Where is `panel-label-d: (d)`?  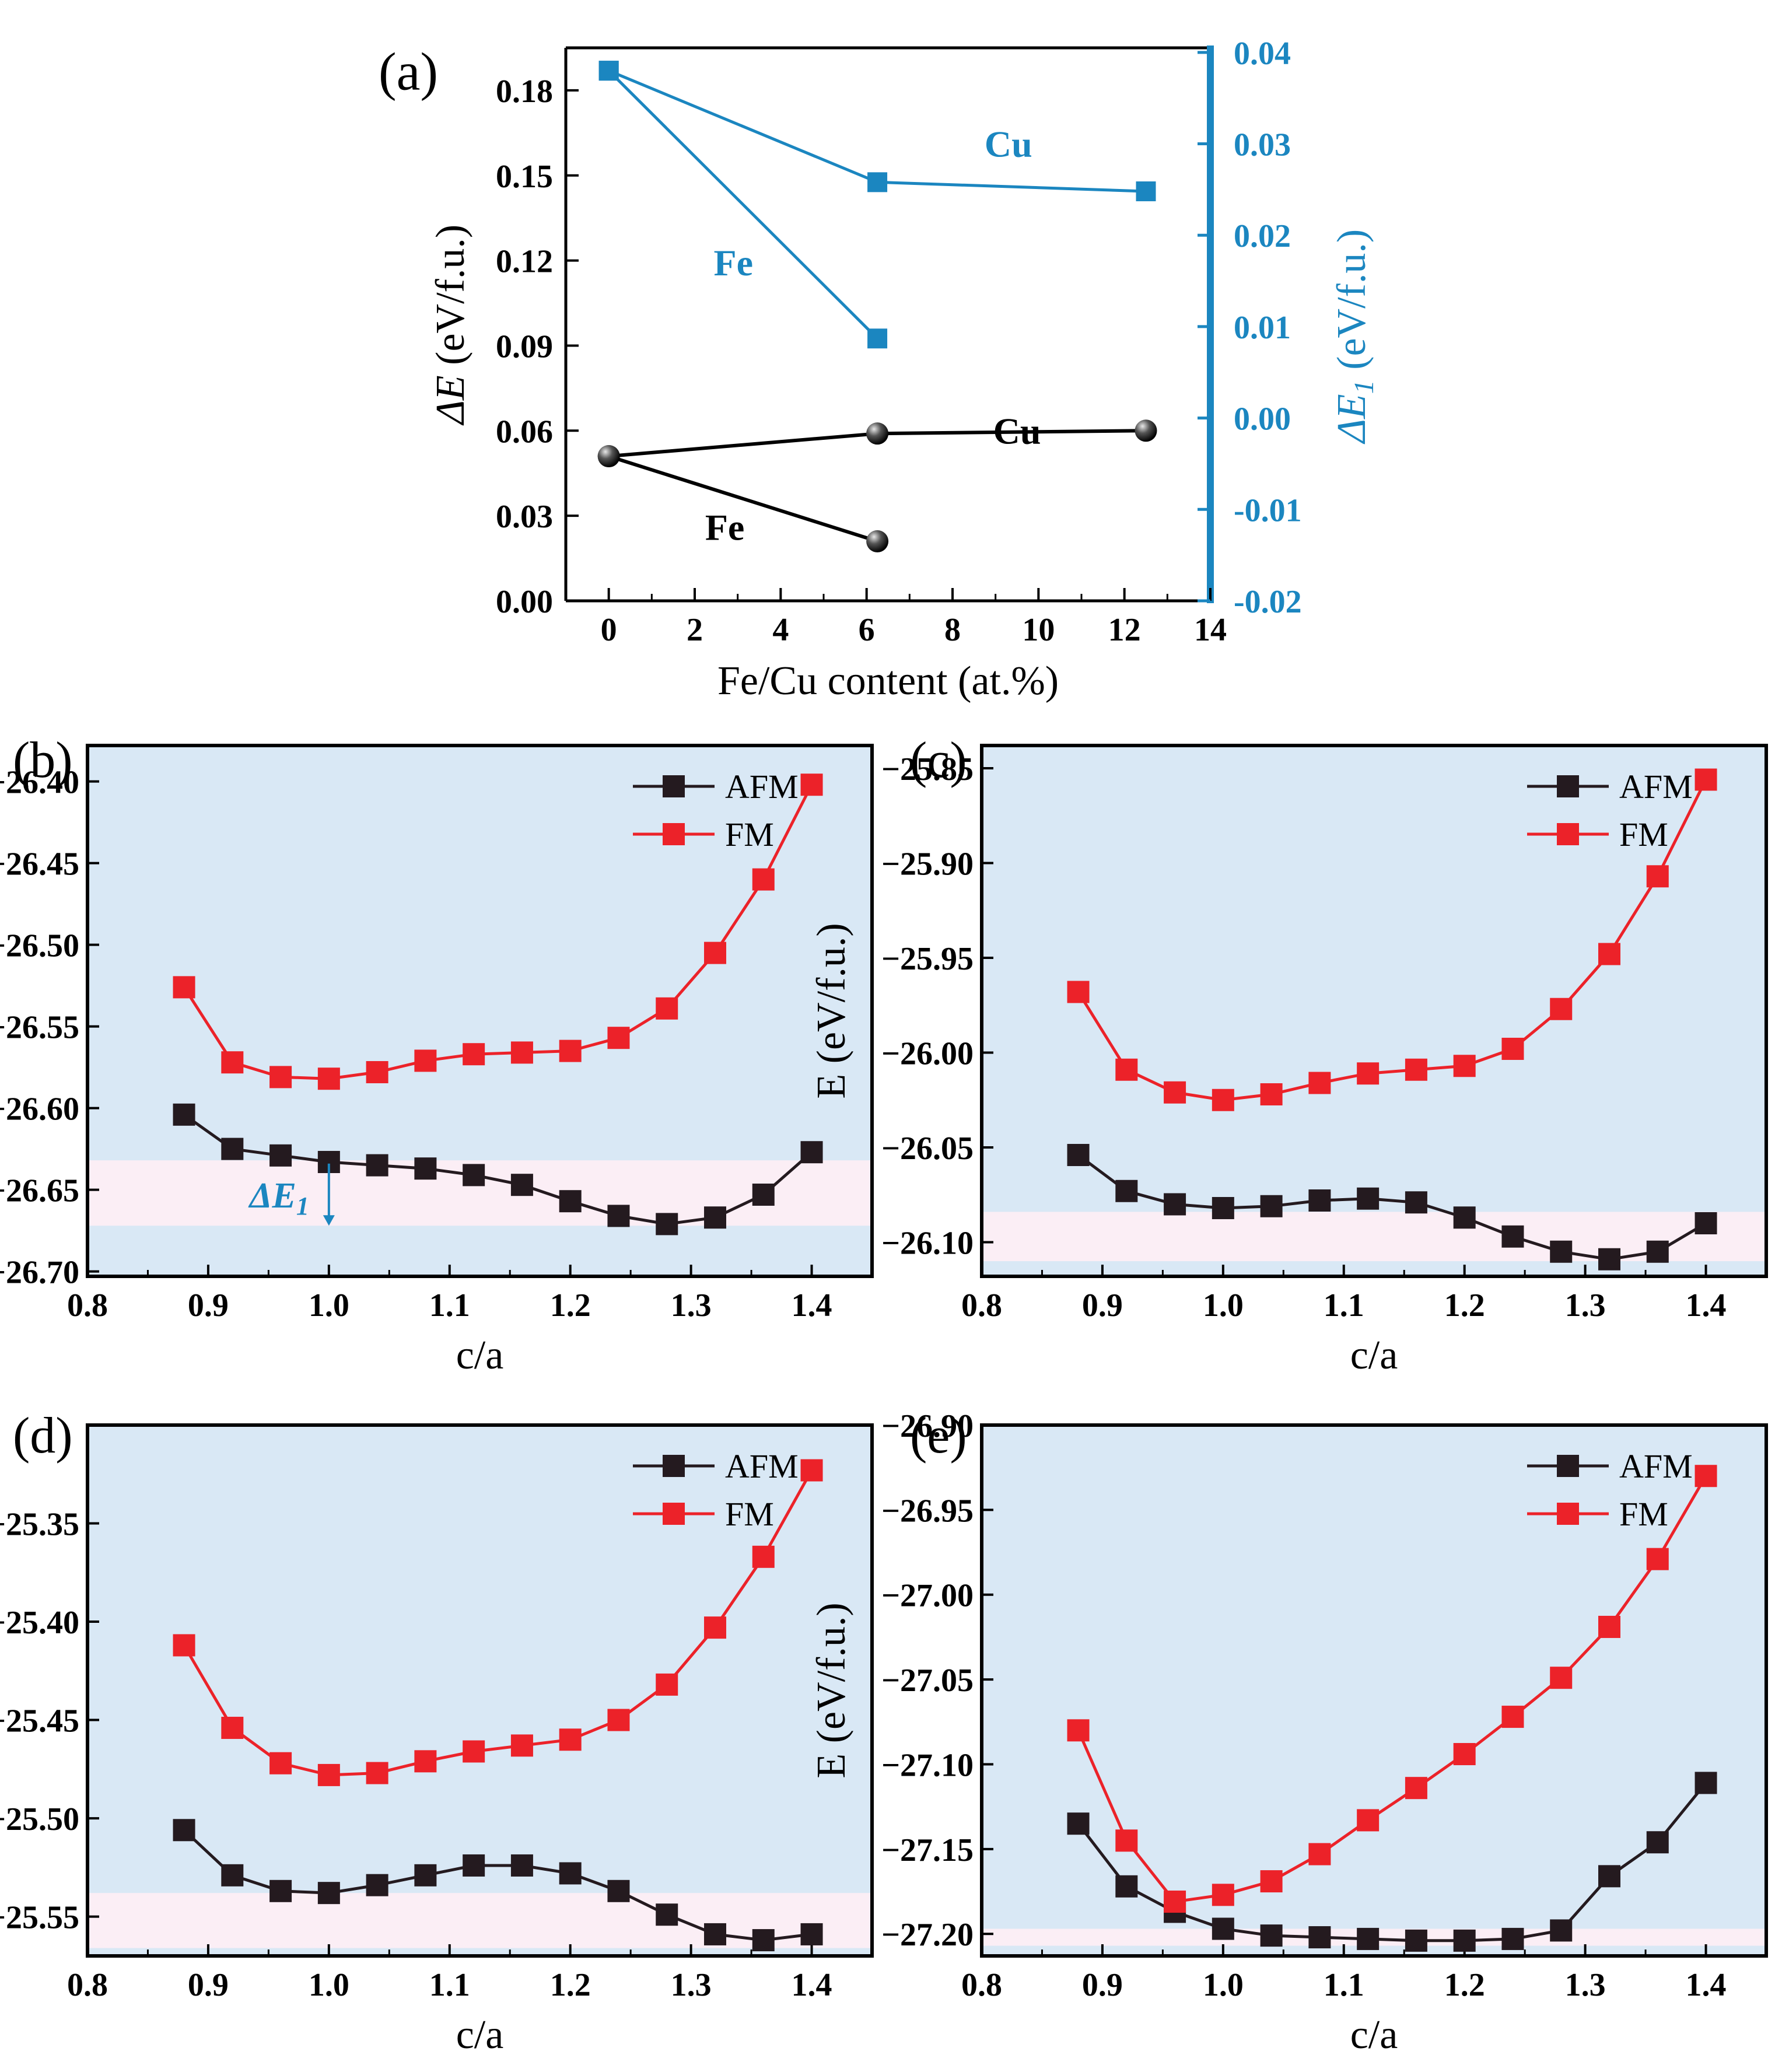
panel-label-d: (d) is located at coordinates (43, 1436).